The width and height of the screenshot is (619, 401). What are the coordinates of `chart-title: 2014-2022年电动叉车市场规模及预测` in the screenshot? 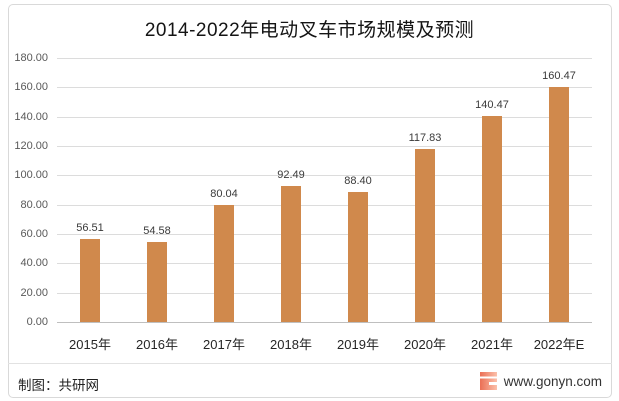 It's located at (309, 30).